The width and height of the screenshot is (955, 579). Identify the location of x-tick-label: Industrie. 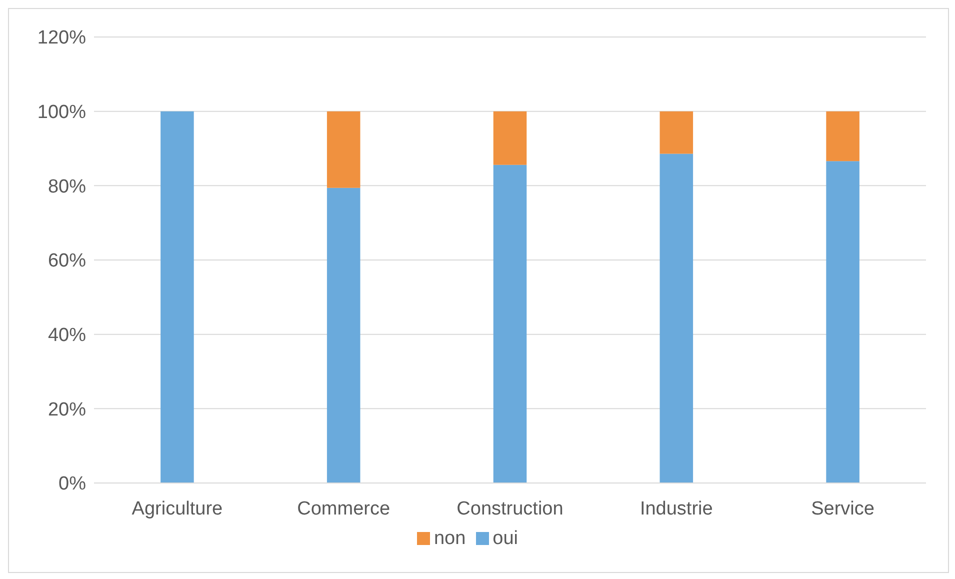
(676, 509).